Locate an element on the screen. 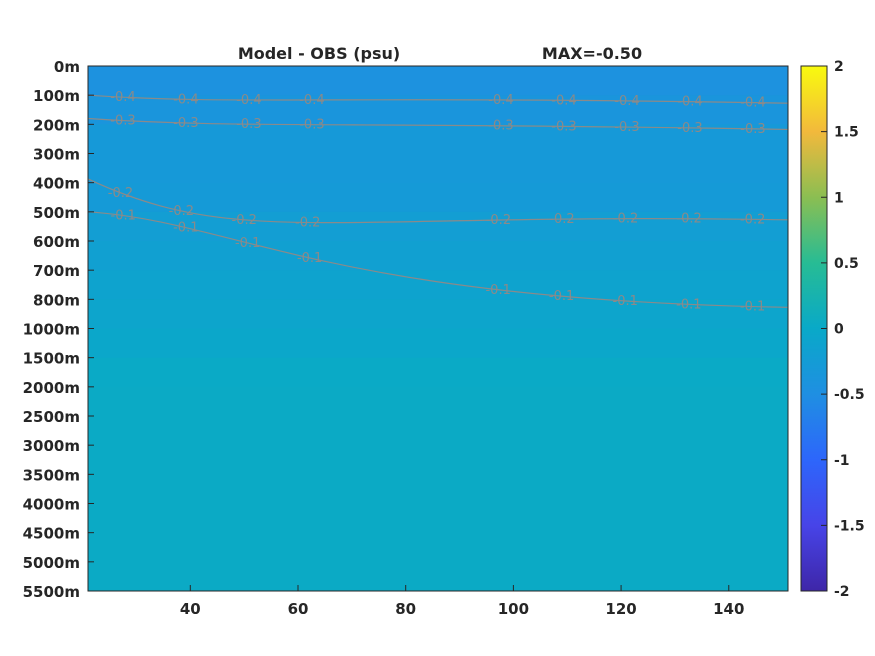 This screenshot has width=875, height=656. chart-title: Model - OBS (psu) is located at coordinates (319, 53).